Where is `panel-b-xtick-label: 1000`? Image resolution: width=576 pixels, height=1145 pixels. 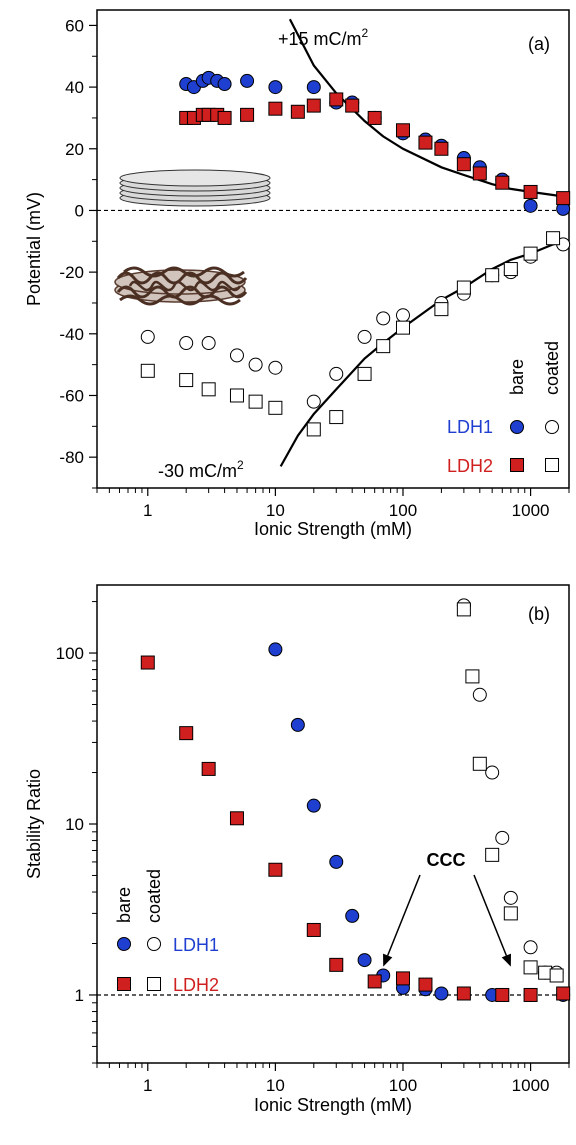 panel-b-xtick-label: 1000 is located at coordinates (531, 1085).